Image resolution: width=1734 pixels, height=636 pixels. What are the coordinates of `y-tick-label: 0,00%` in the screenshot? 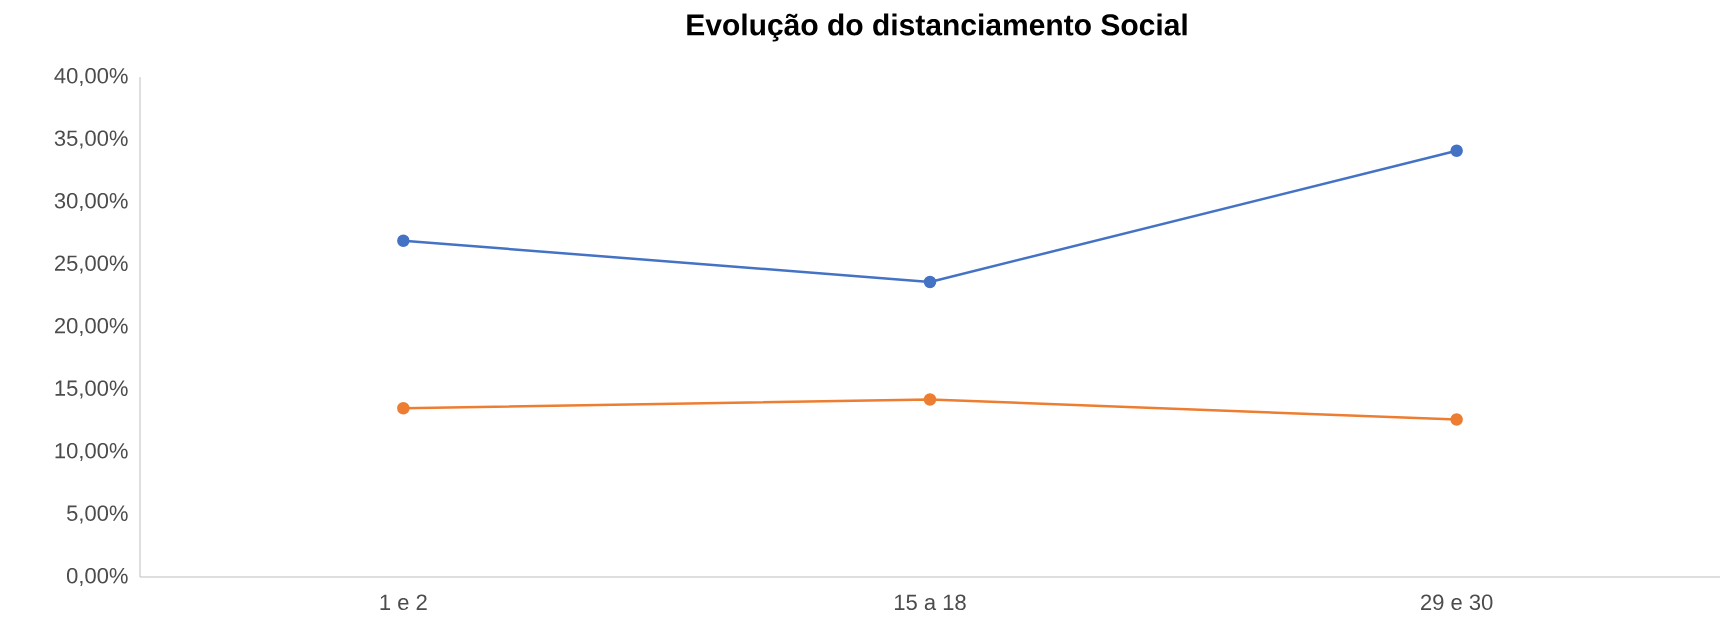 It's located at (97, 577).